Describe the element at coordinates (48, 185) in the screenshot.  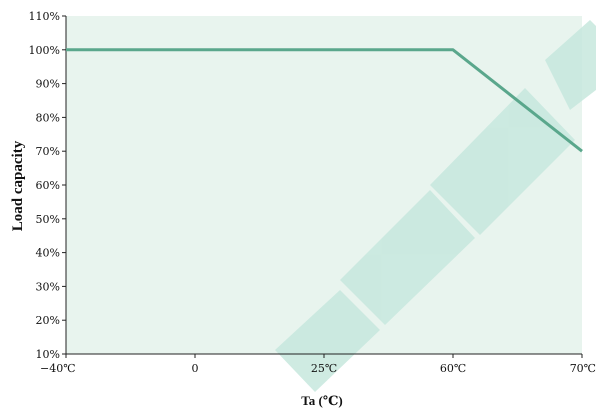
I see `y-tick-label: 60%` at that location.